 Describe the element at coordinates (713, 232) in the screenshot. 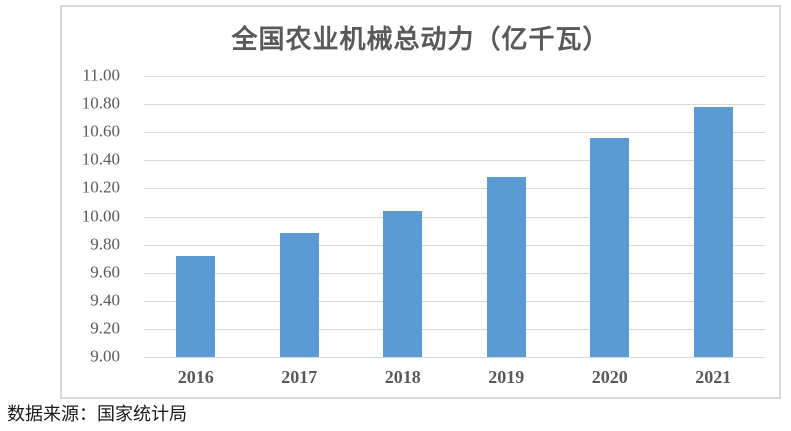

I see `bar-2021` at that location.